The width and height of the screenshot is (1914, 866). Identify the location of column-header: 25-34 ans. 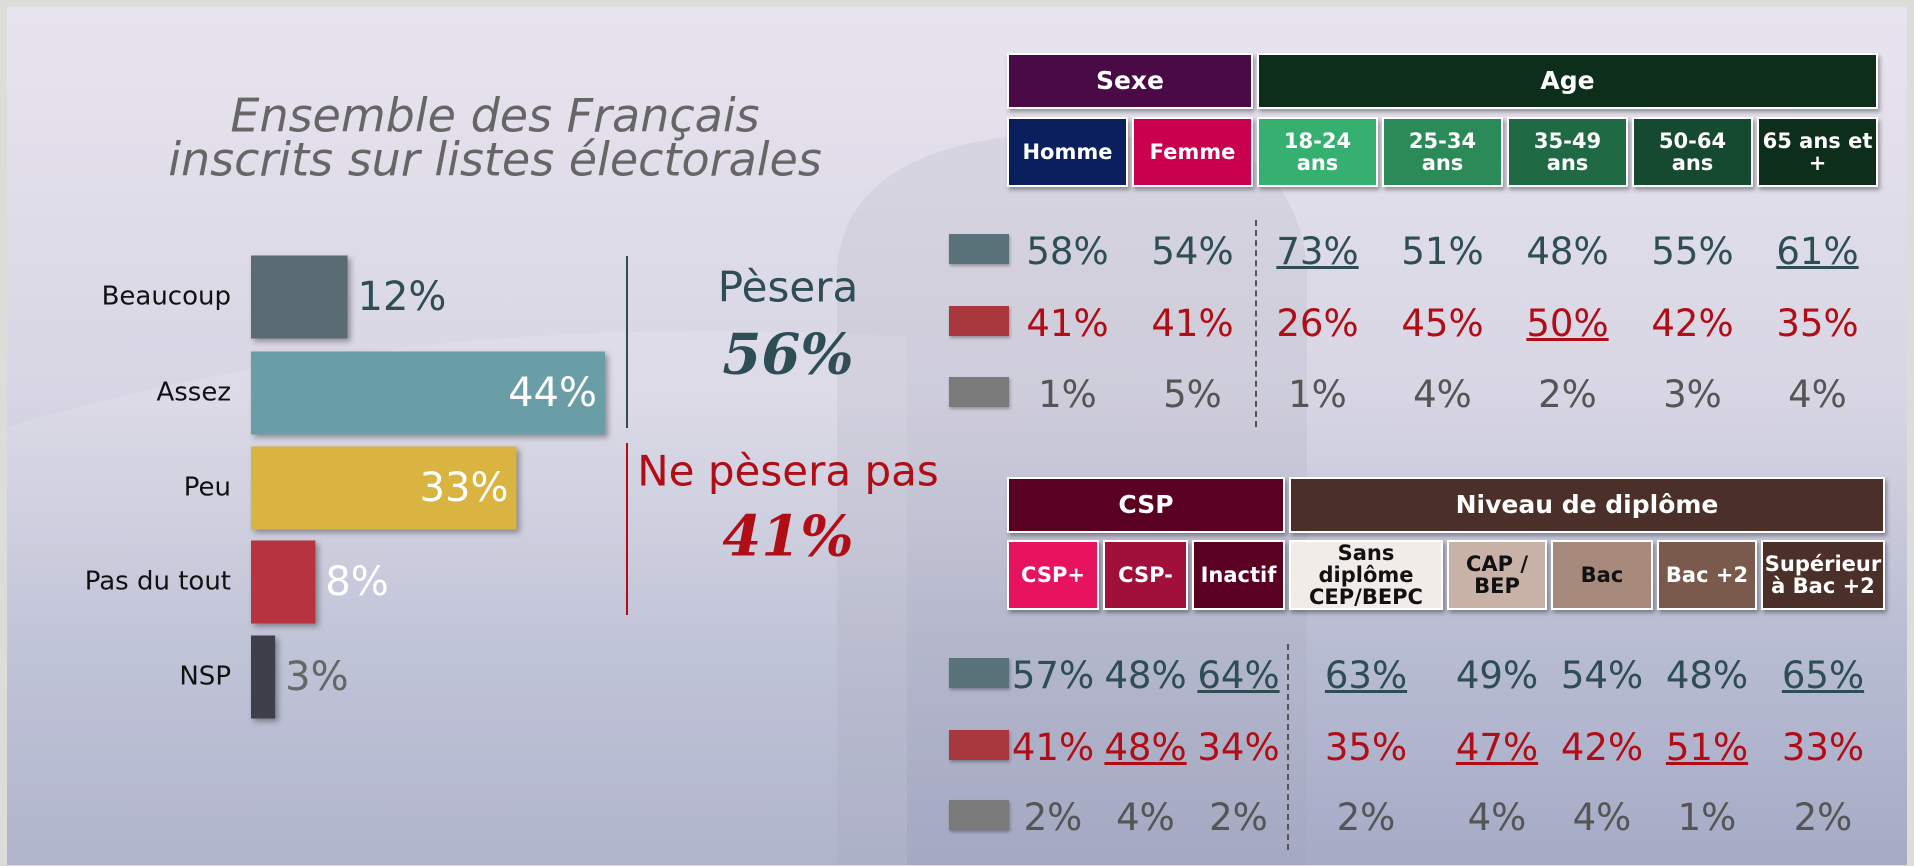
(1442, 152).